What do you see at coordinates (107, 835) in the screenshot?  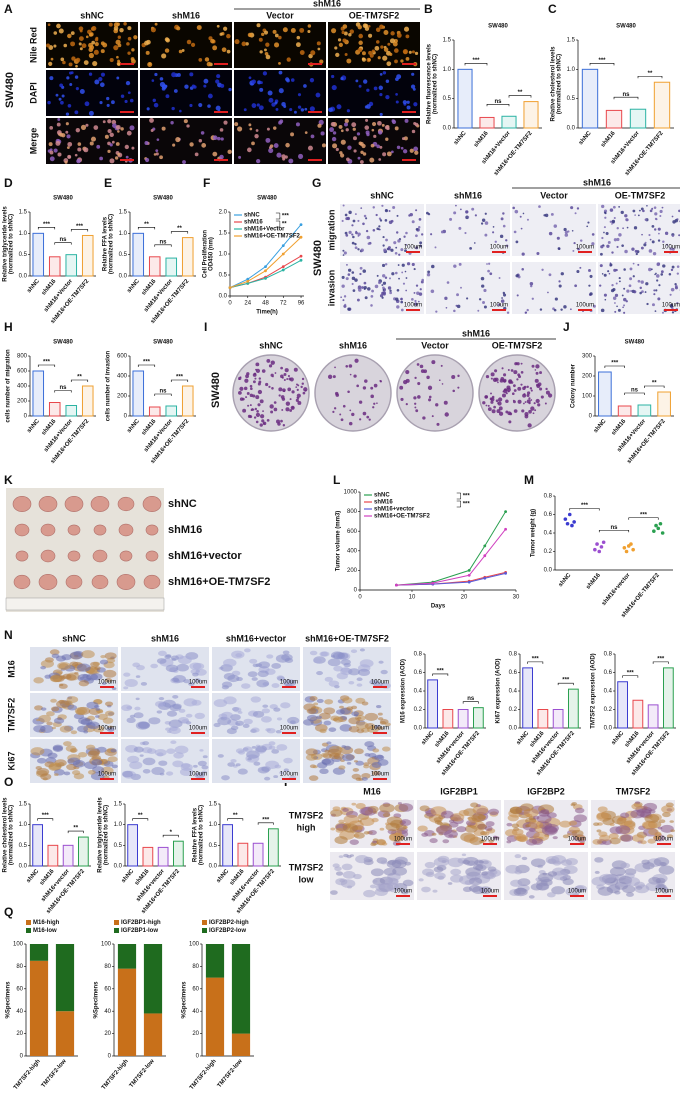 I see `y-axis-label: (normalized to shNC)` at bounding box center [107, 835].